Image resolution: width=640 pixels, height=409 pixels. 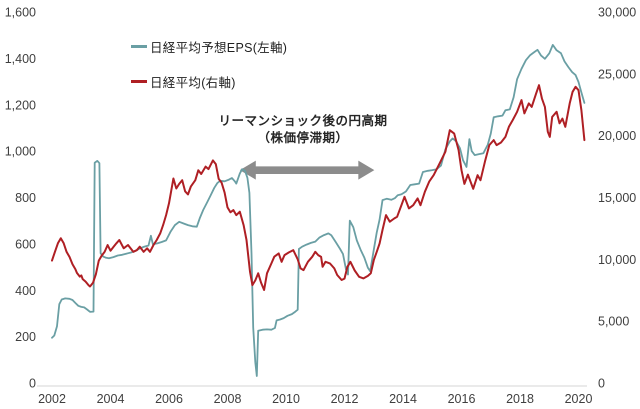 What do you see at coordinates (307, 170) in the screenshot?
I see `stagnation-double-arrow-icon` at bounding box center [307, 170].